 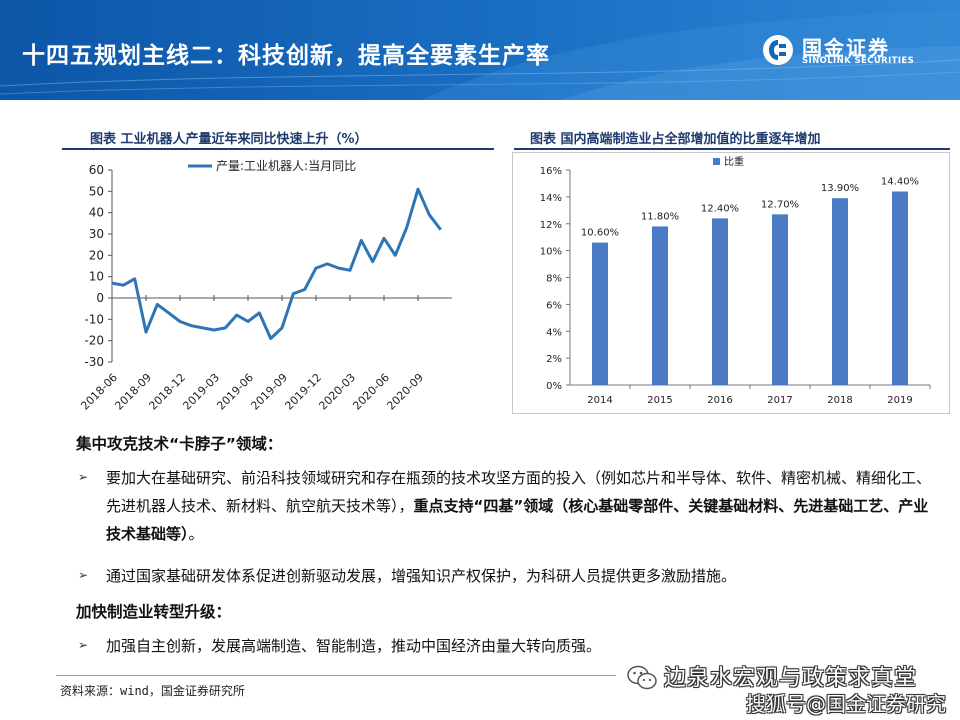 I want to click on bar-2017, so click(x=780, y=299).